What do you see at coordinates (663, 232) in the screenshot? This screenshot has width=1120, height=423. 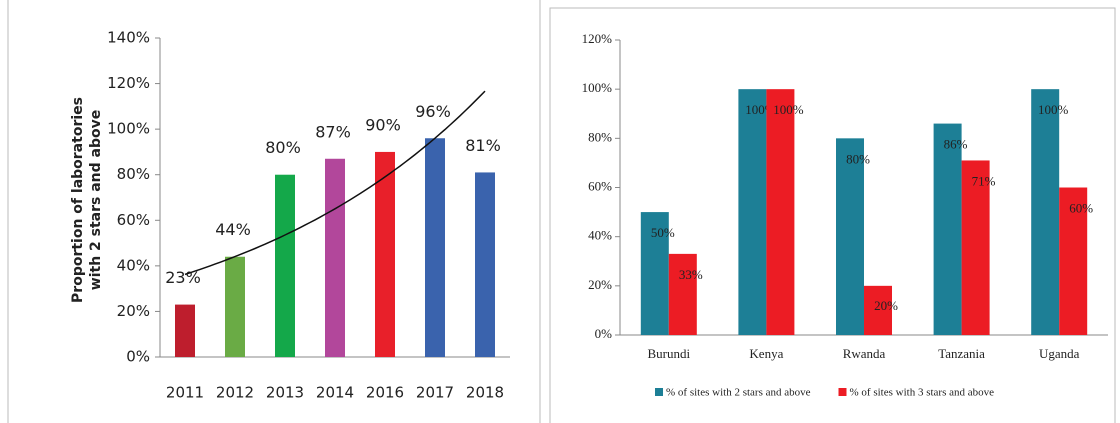 I see `value-label: 50%` at bounding box center [663, 232].